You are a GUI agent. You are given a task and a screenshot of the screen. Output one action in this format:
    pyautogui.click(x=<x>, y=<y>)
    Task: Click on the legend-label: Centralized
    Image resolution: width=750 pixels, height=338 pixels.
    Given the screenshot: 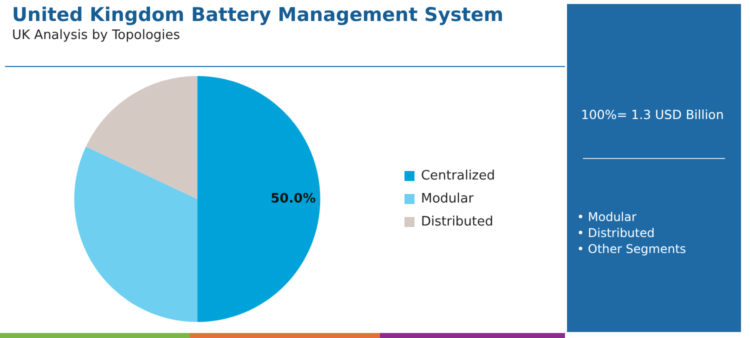 What is the action you would take?
    pyautogui.click(x=458, y=176)
    